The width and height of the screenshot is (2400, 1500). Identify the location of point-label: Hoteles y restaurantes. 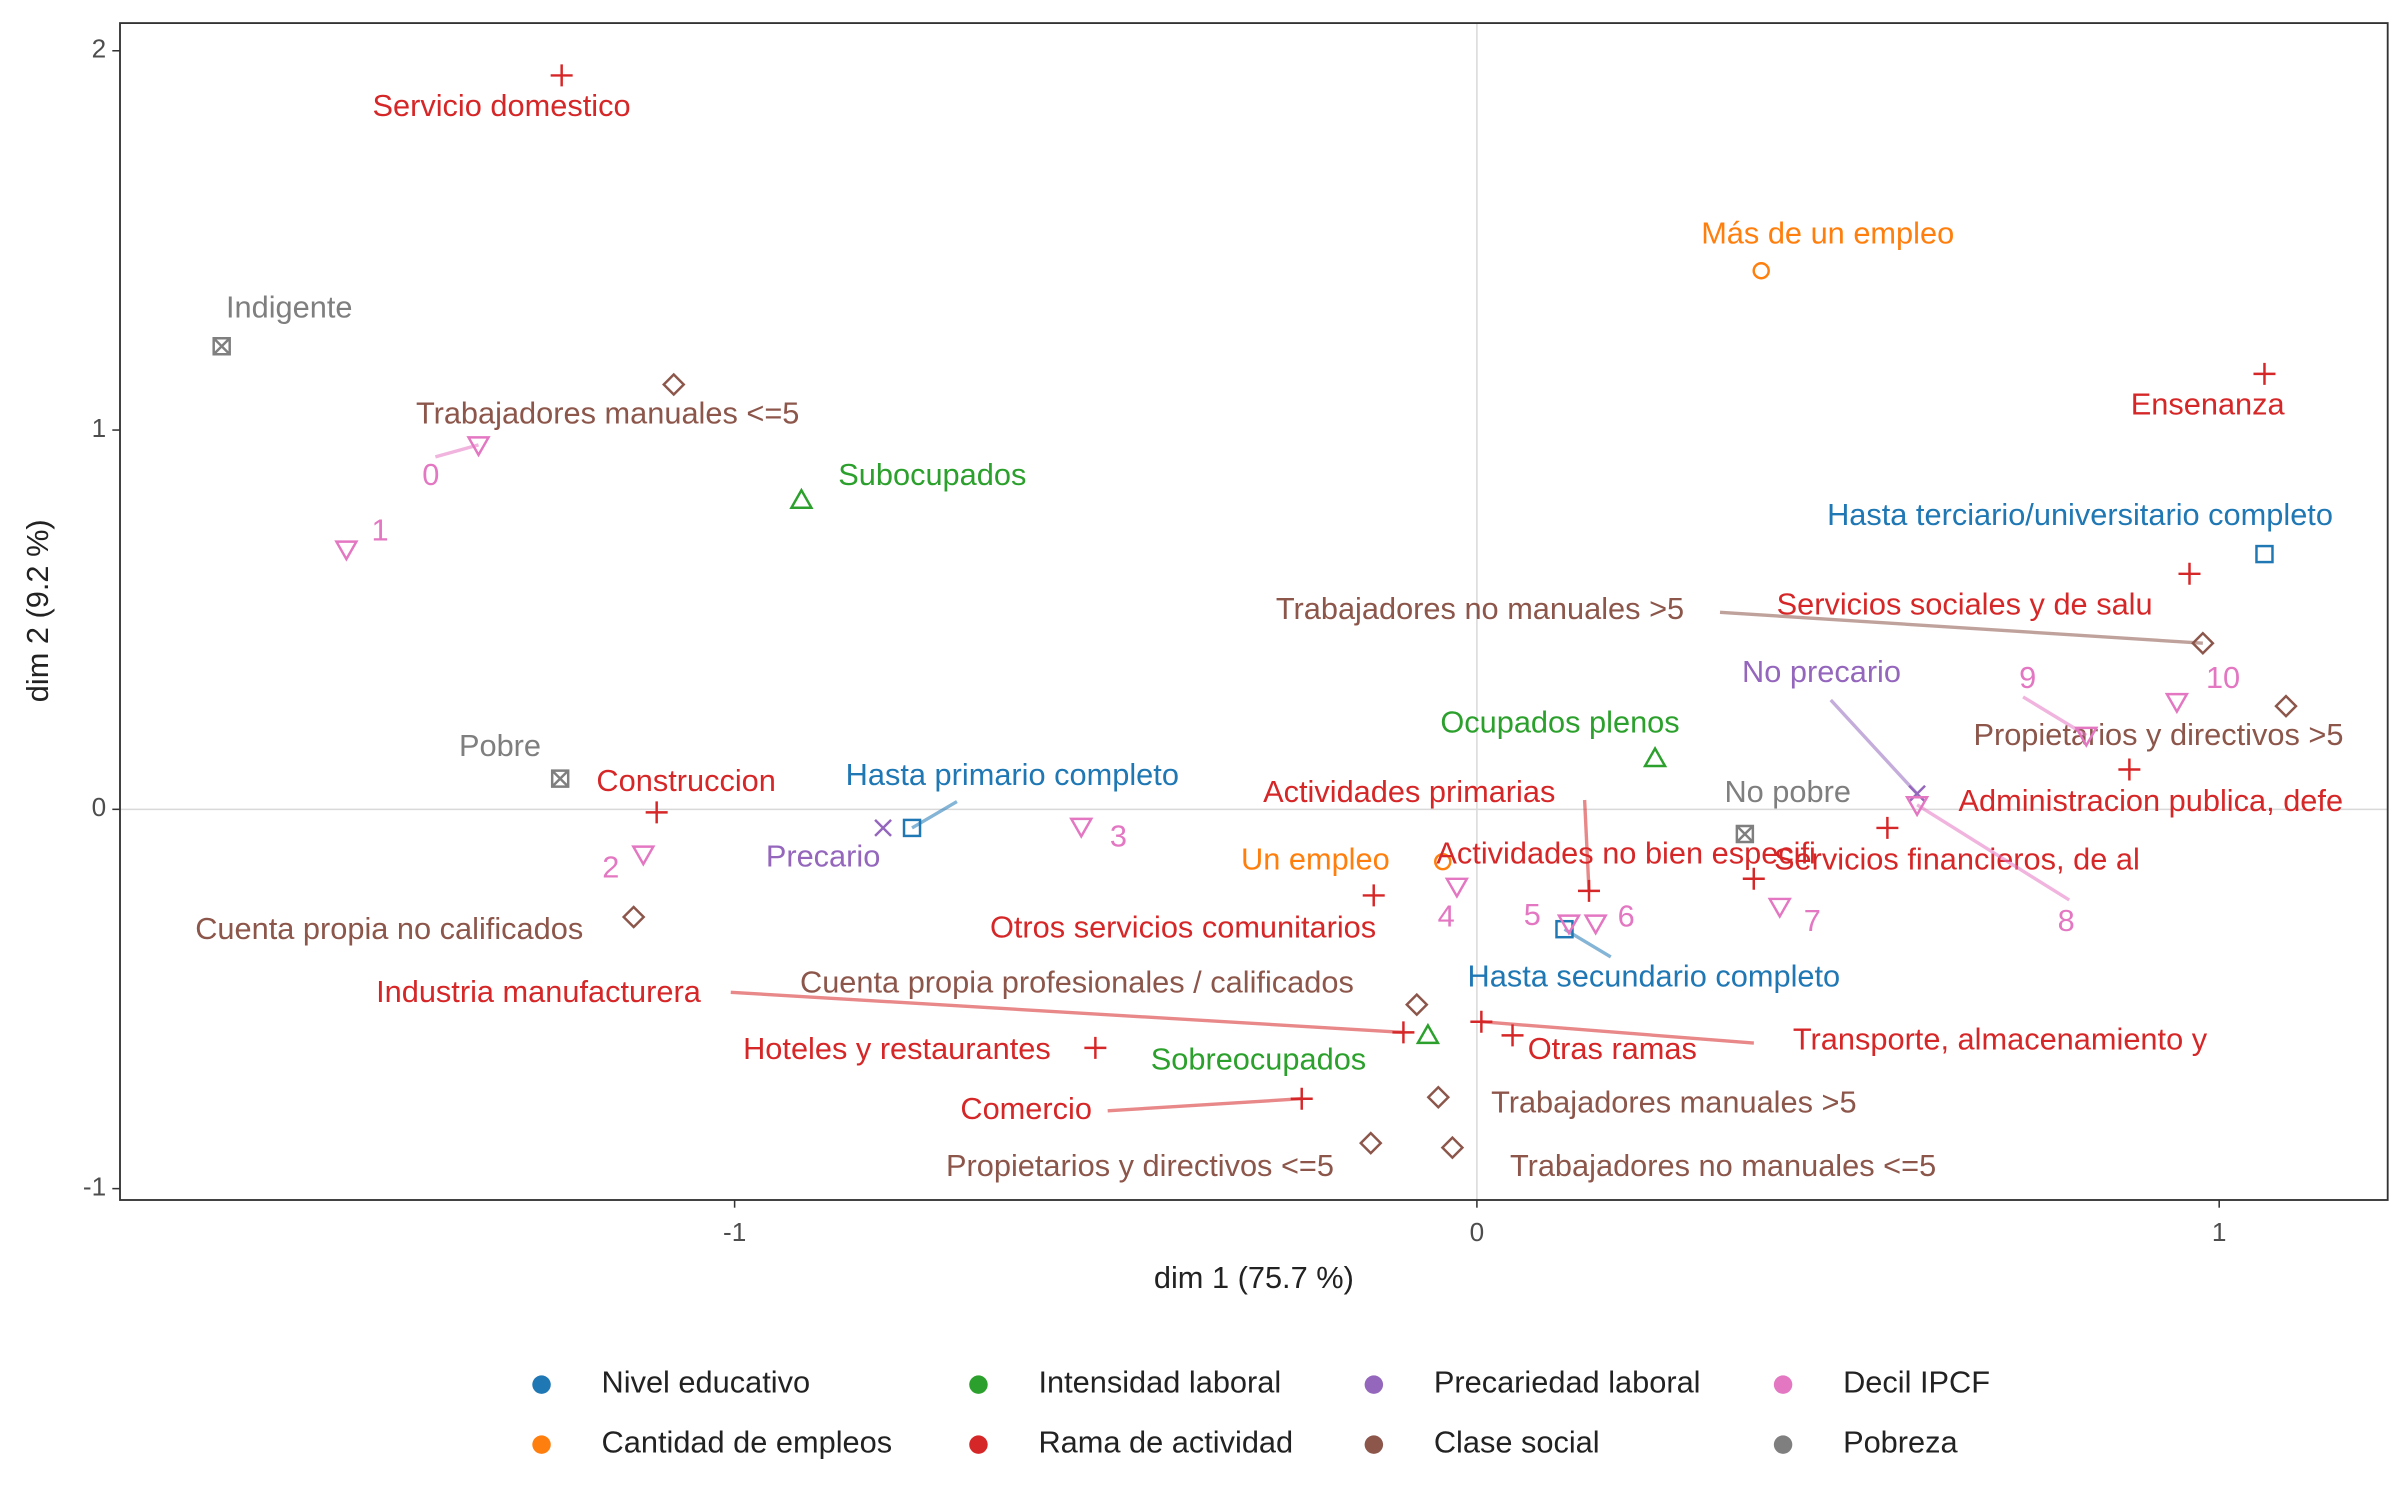
(897, 1048).